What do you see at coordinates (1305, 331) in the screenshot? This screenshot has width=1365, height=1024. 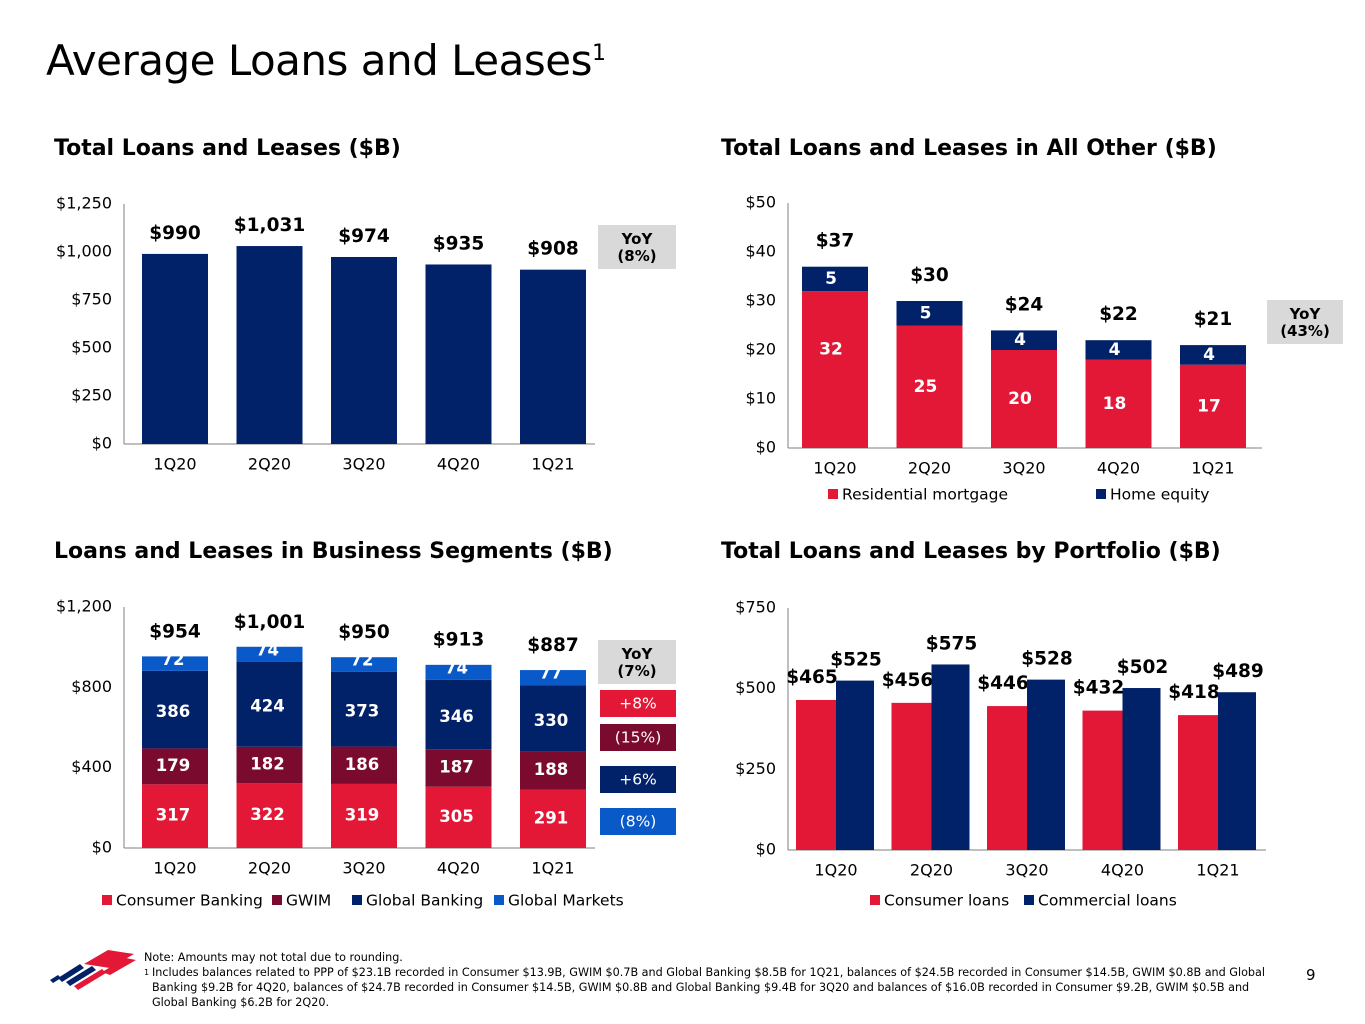 I see `allother-yoy-value: (43%)` at bounding box center [1305, 331].